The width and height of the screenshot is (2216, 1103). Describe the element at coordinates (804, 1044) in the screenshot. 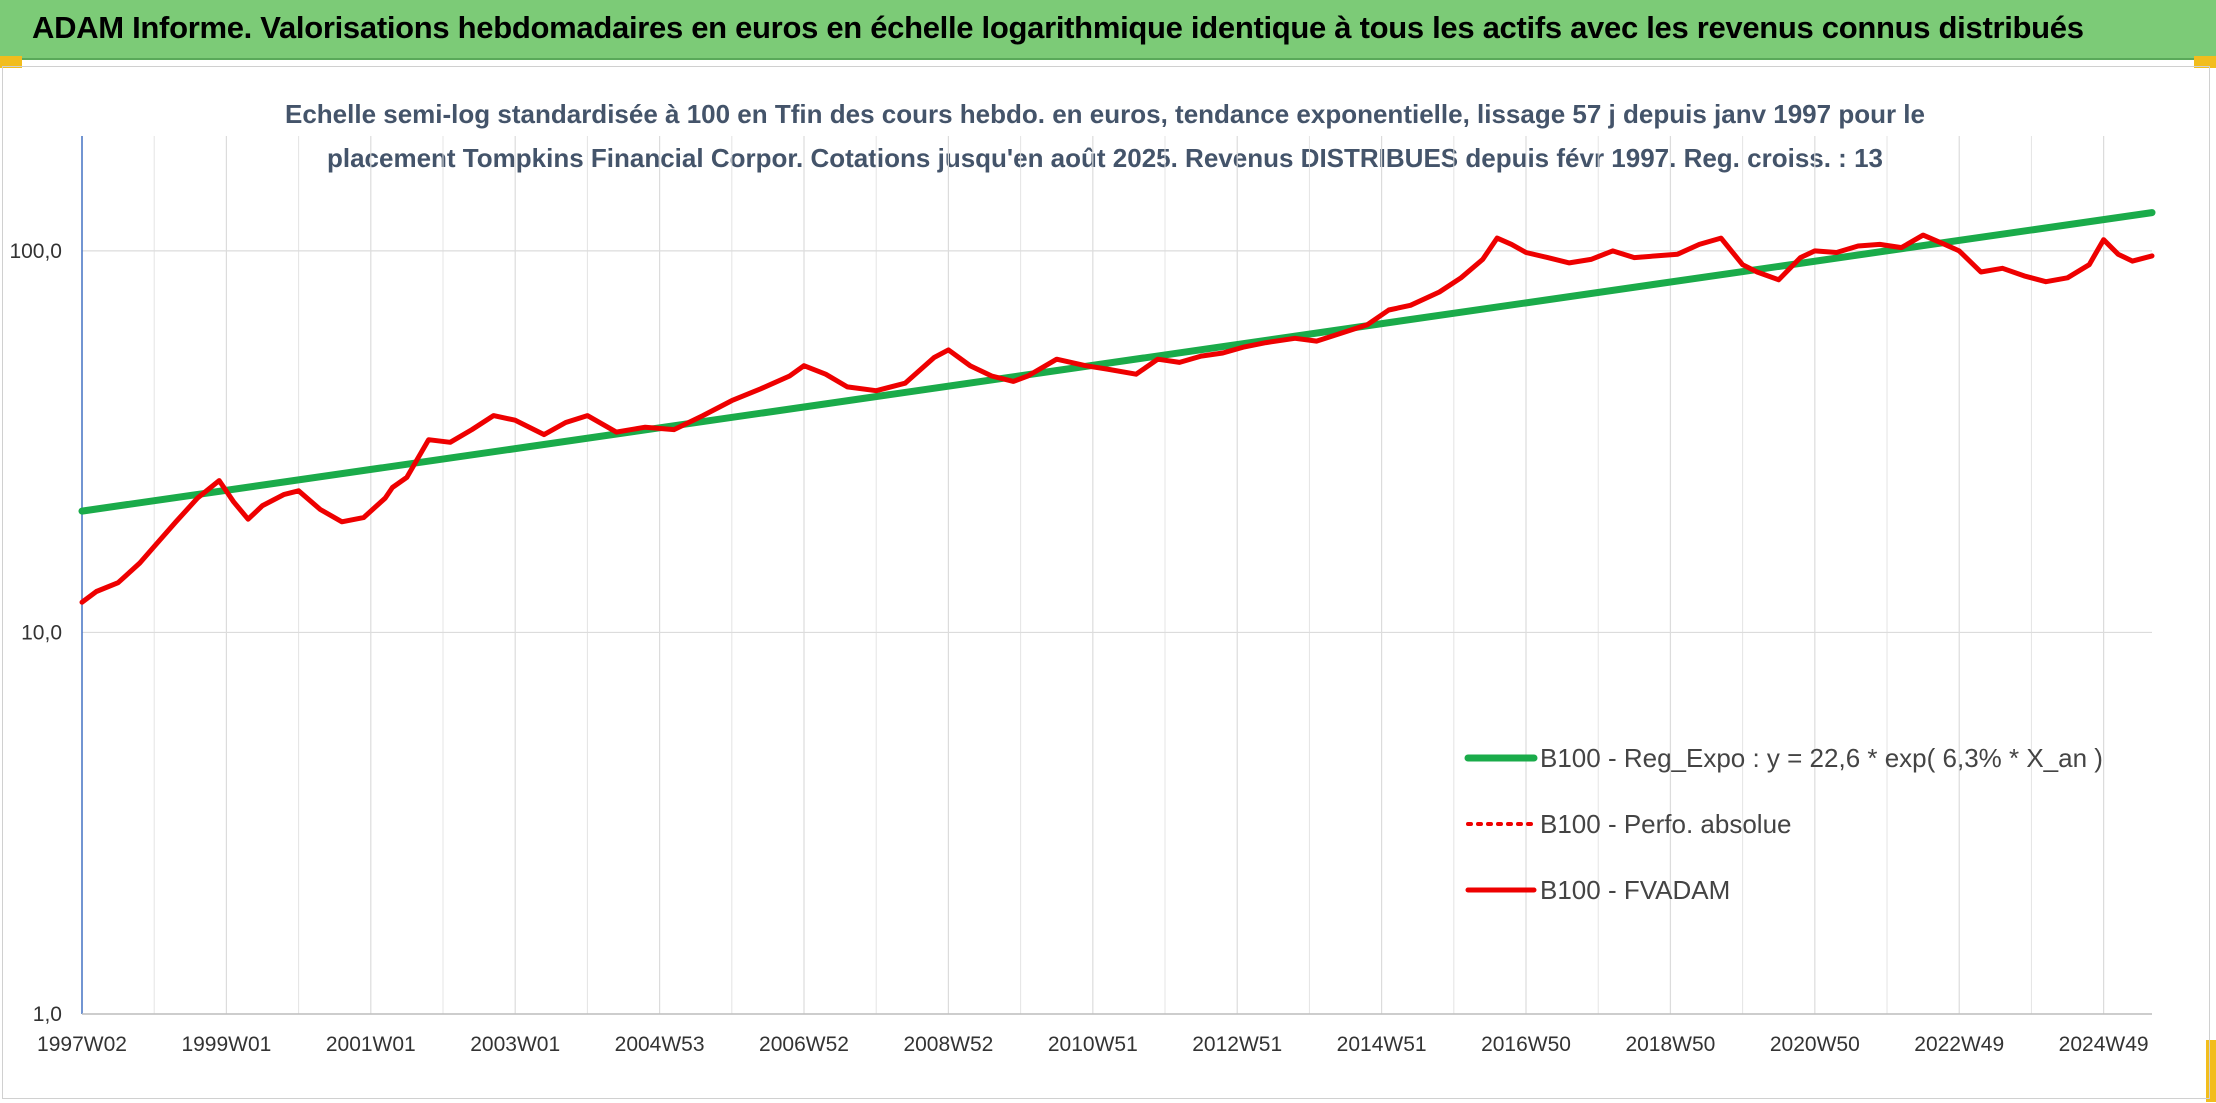

I see `x-tick-label: 2006W52` at that location.